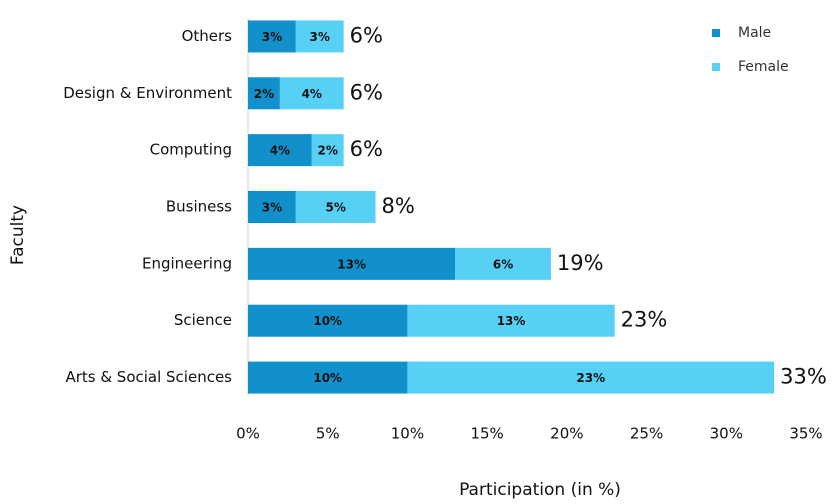 The width and height of the screenshot is (832, 504). What do you see at coordinates (187, 263) in the screenshot?
I see `y-tick-label: Engineering` at bounding box center [187, 263].